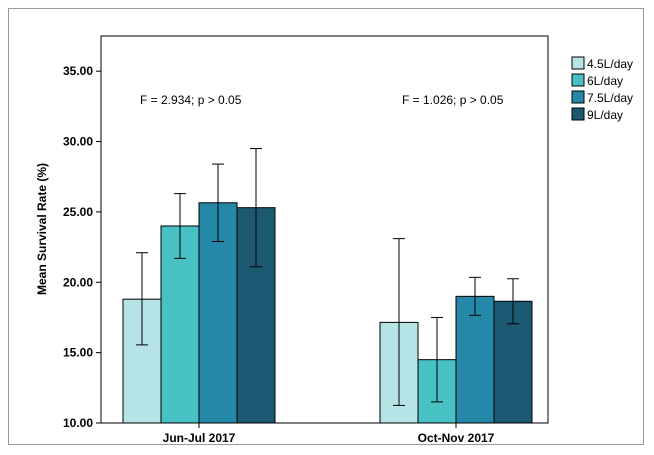 This screenshot has width=654, height=455. What do you see at coordinates (191, 100) in the screenshot?
I see `annotation-jun-jul: F = 2.934; p > 0.05` at bounding box center [191, 100].